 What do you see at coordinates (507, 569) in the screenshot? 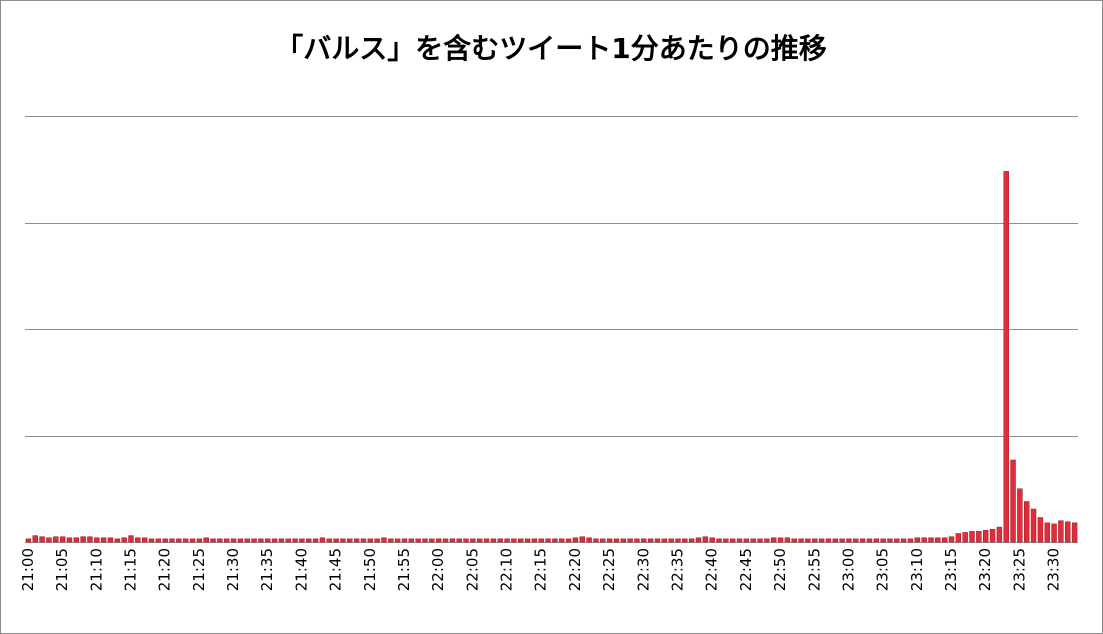
I see `x-tick-label: 22:10` at bounding box center [507, 569].